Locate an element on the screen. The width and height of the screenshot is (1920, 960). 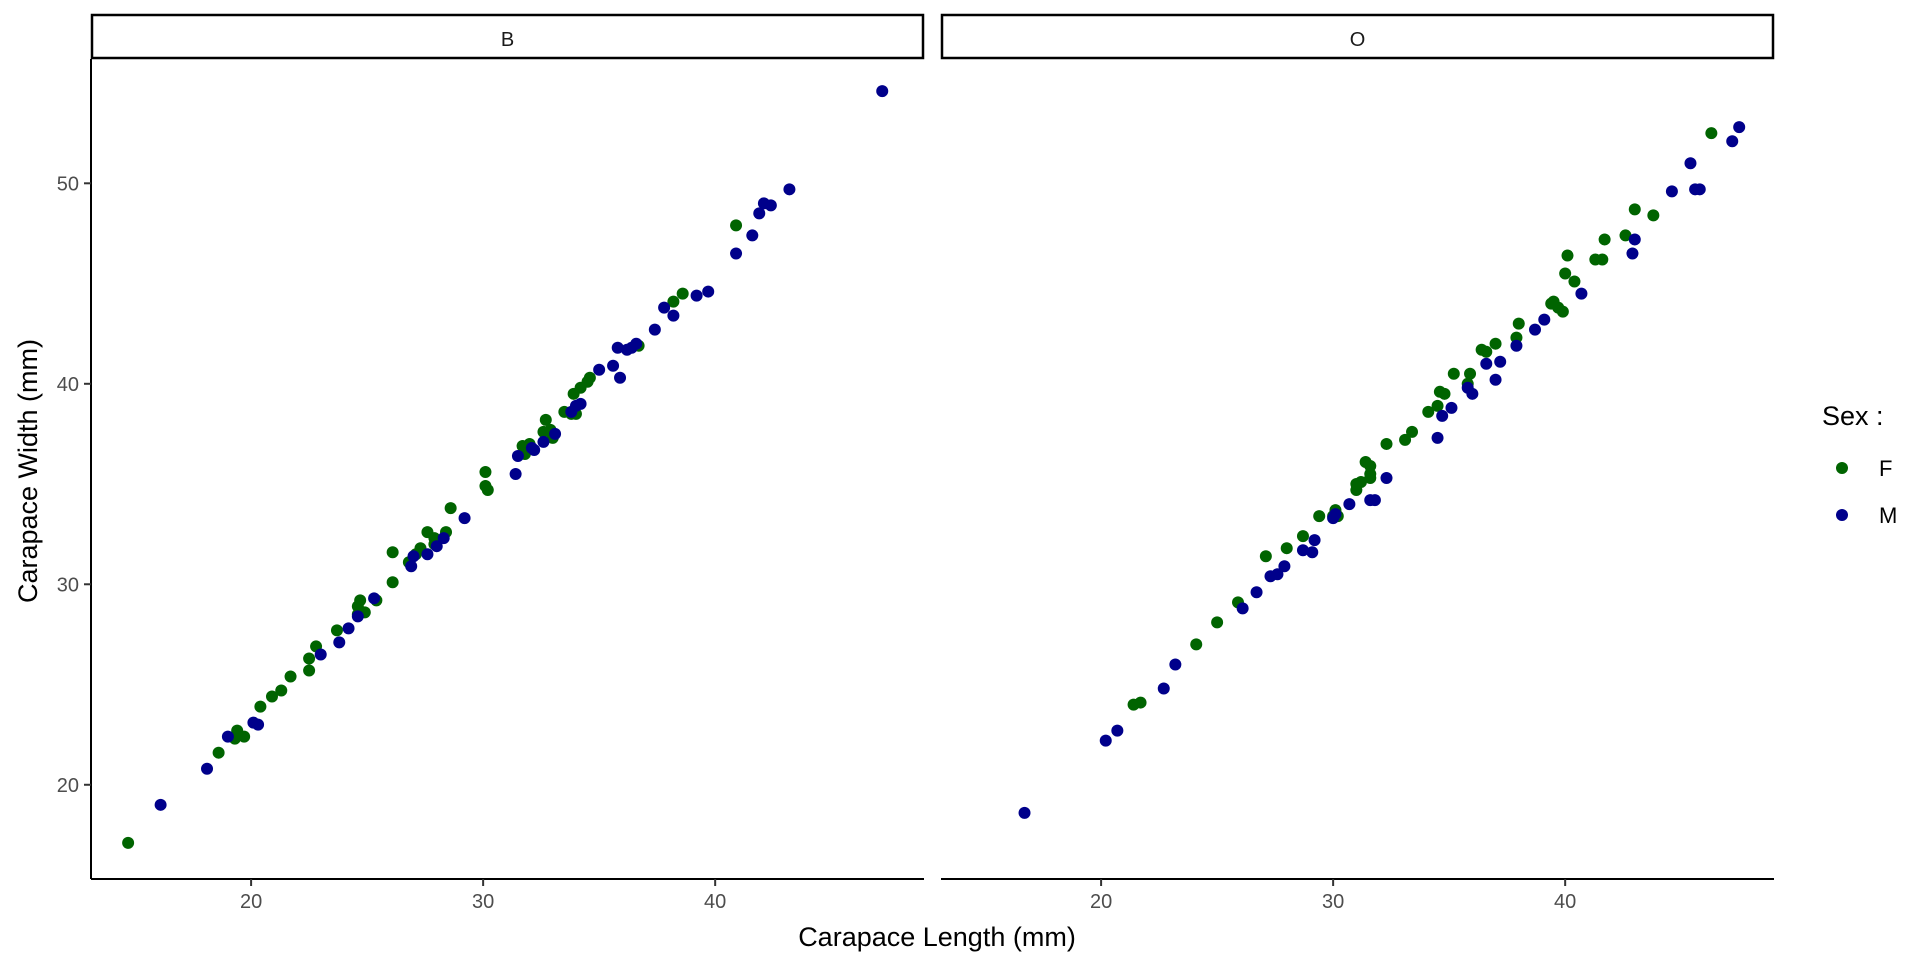
y-tick-label: 50 is located at coordinates (68, 184).